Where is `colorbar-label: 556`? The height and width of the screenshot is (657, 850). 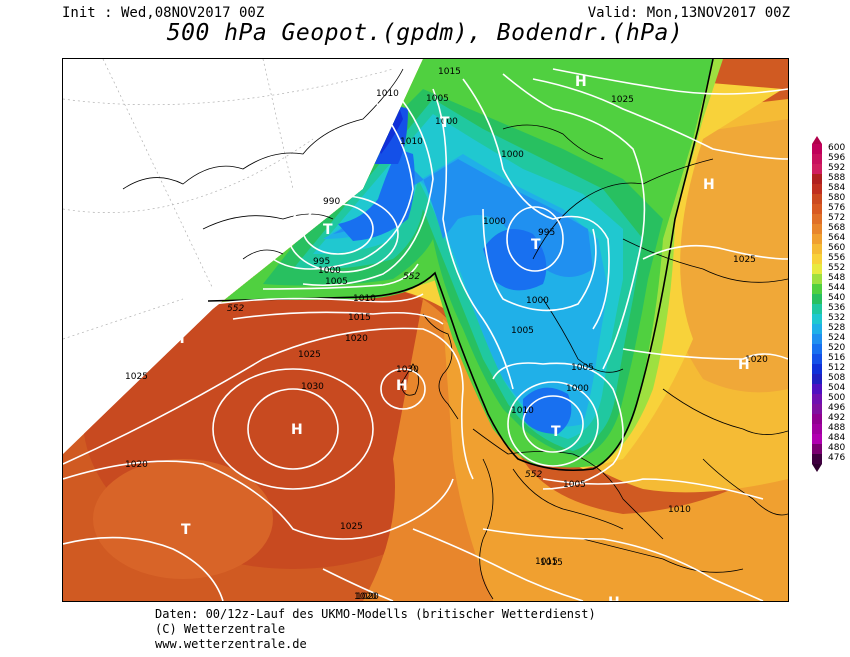 colorbar-label: 556 is located at coordinates (837, 258).